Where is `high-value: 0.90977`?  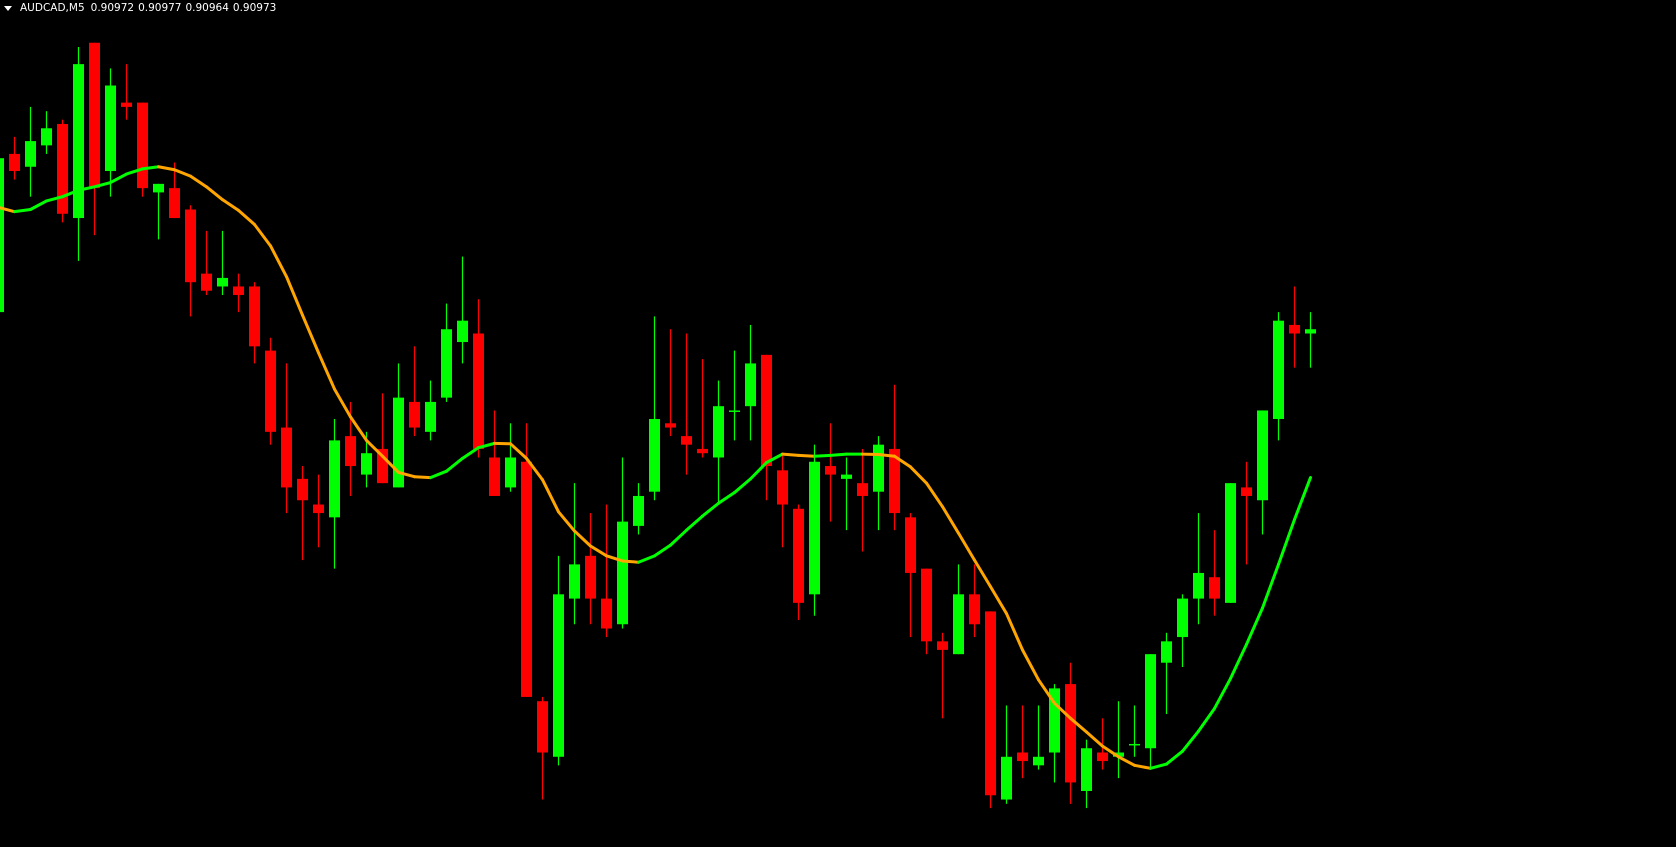
high-value: 0.90977 is located at coordinates (160, 8).